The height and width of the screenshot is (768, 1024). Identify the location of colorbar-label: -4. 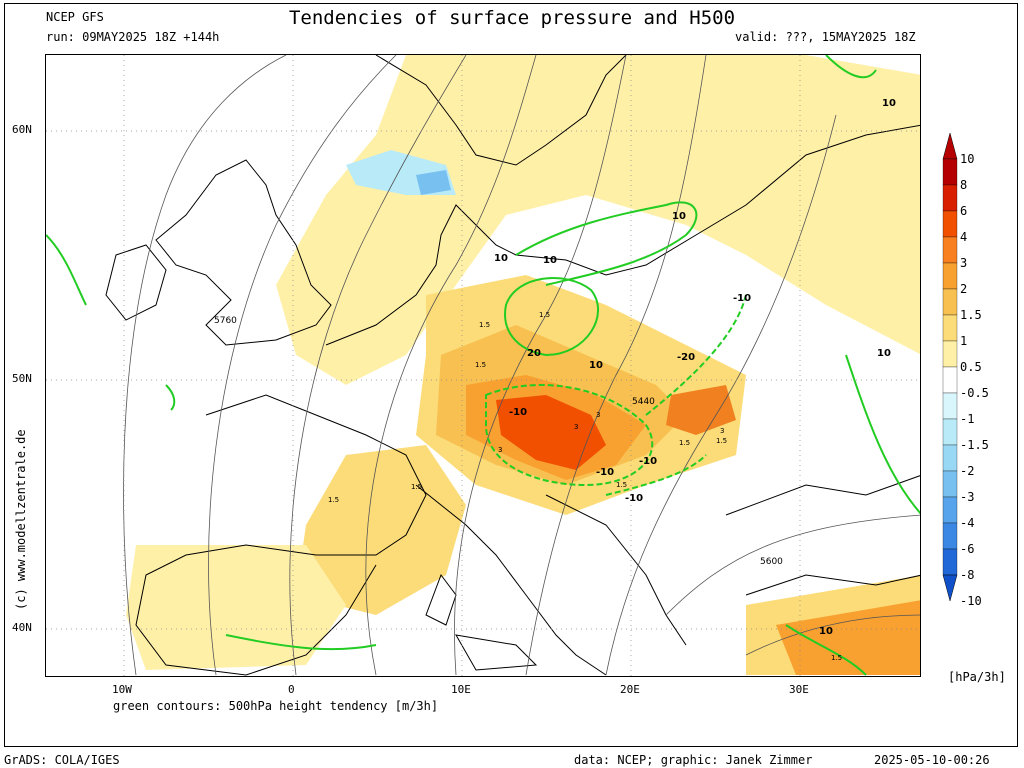
(967, 523).